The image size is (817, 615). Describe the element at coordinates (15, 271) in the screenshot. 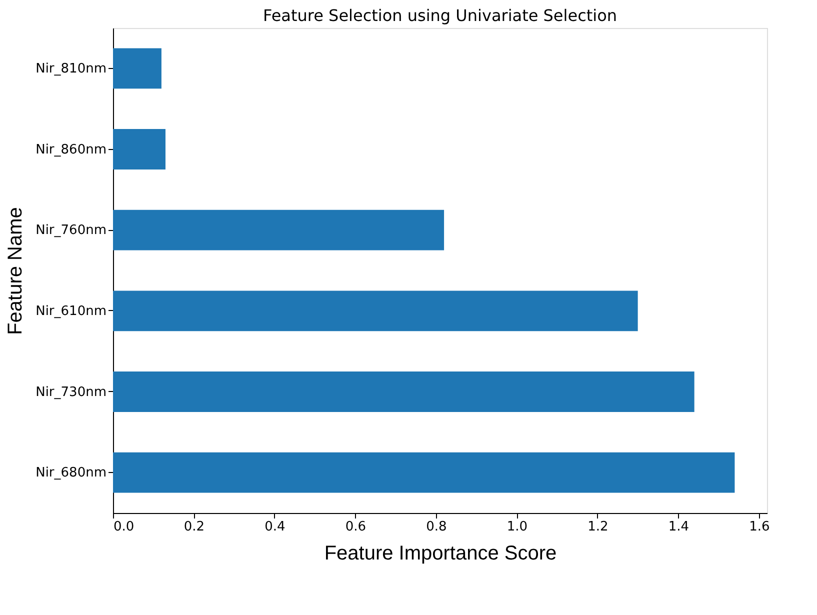

I see `y-axis-title: Feature Name` at that location.